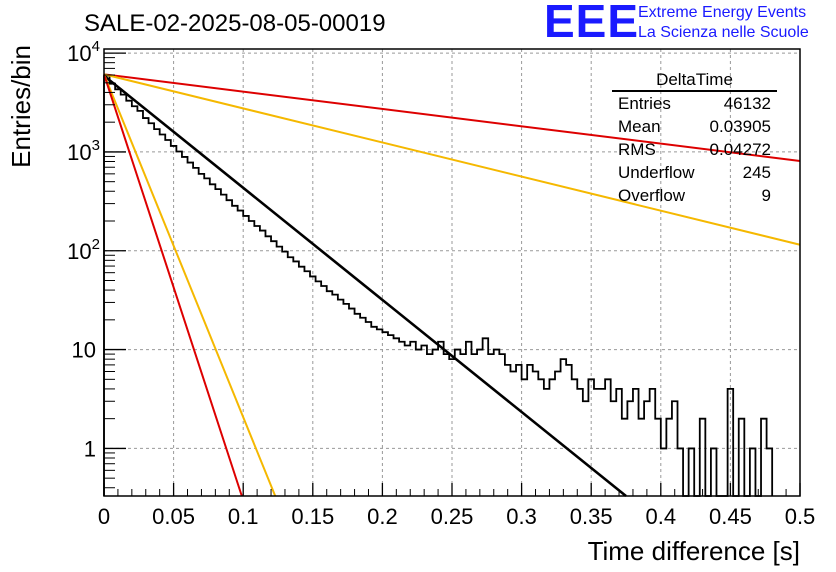 The width and height of the screenshot is (836, 572). I want to click on stats-value: 9, so click(766, 195).